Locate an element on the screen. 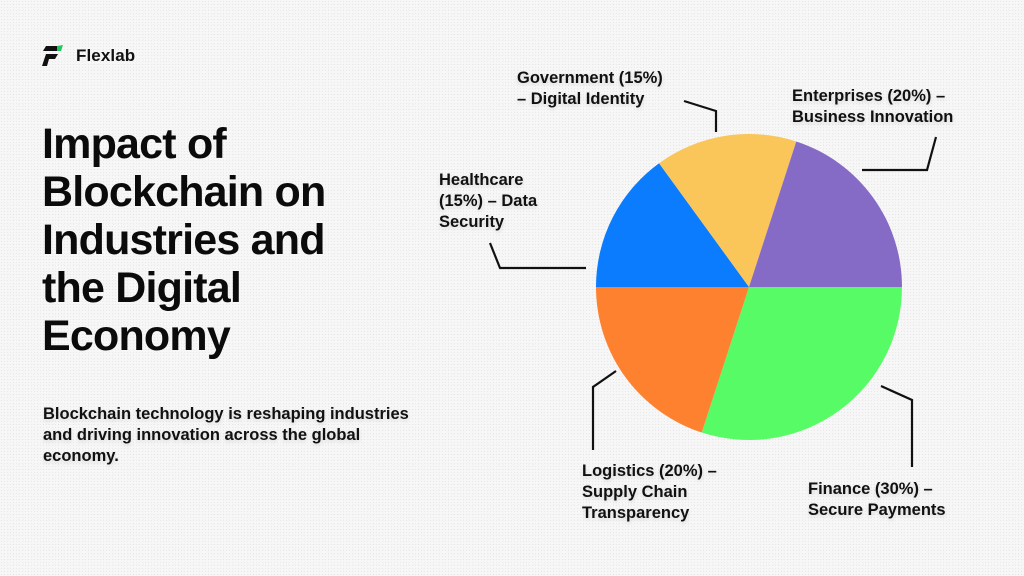 Image resolution: width=1024 pixels, height=576 pixels. title-line: Industries and is located at coordinates (183, 240).